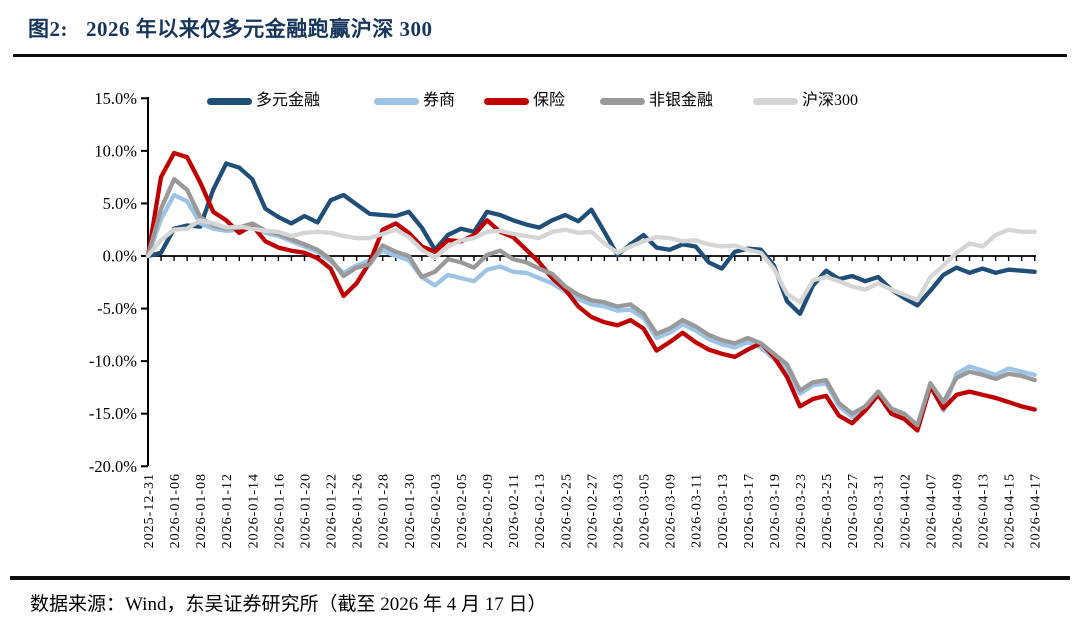 The height and width of the screenshot is (632, 1080). Describe the element at coordinates (931, 510) in the screenshot. I see `x-tick-label: 2026-04-07` at that location.